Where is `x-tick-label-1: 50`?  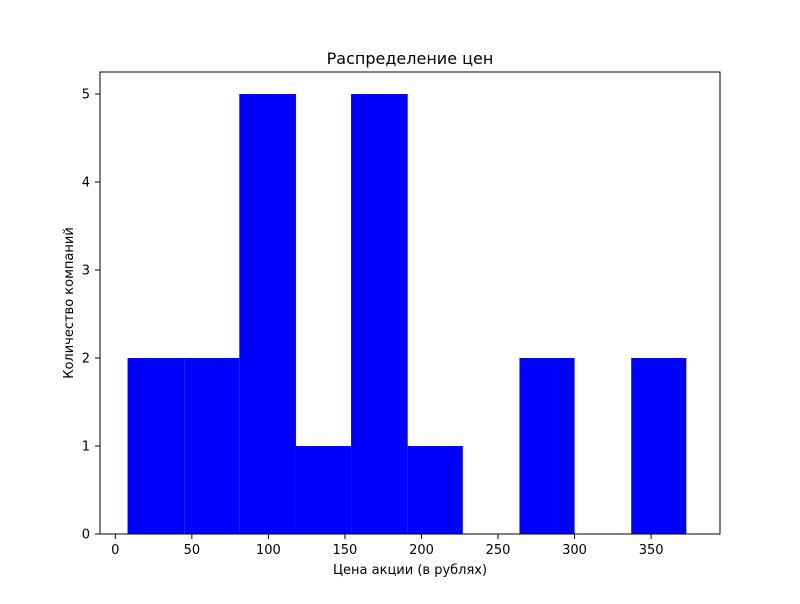 x-tick-label-1: 50 is located at coordinates (192, 550).